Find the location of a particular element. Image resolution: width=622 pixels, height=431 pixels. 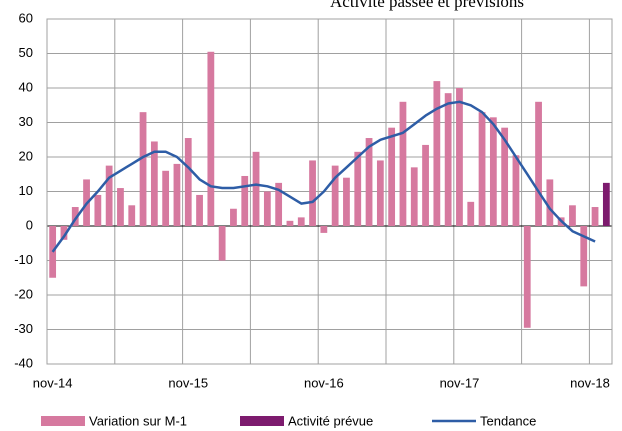

legend-label: Variation sur M-1 is located at coordinates (138, 420).